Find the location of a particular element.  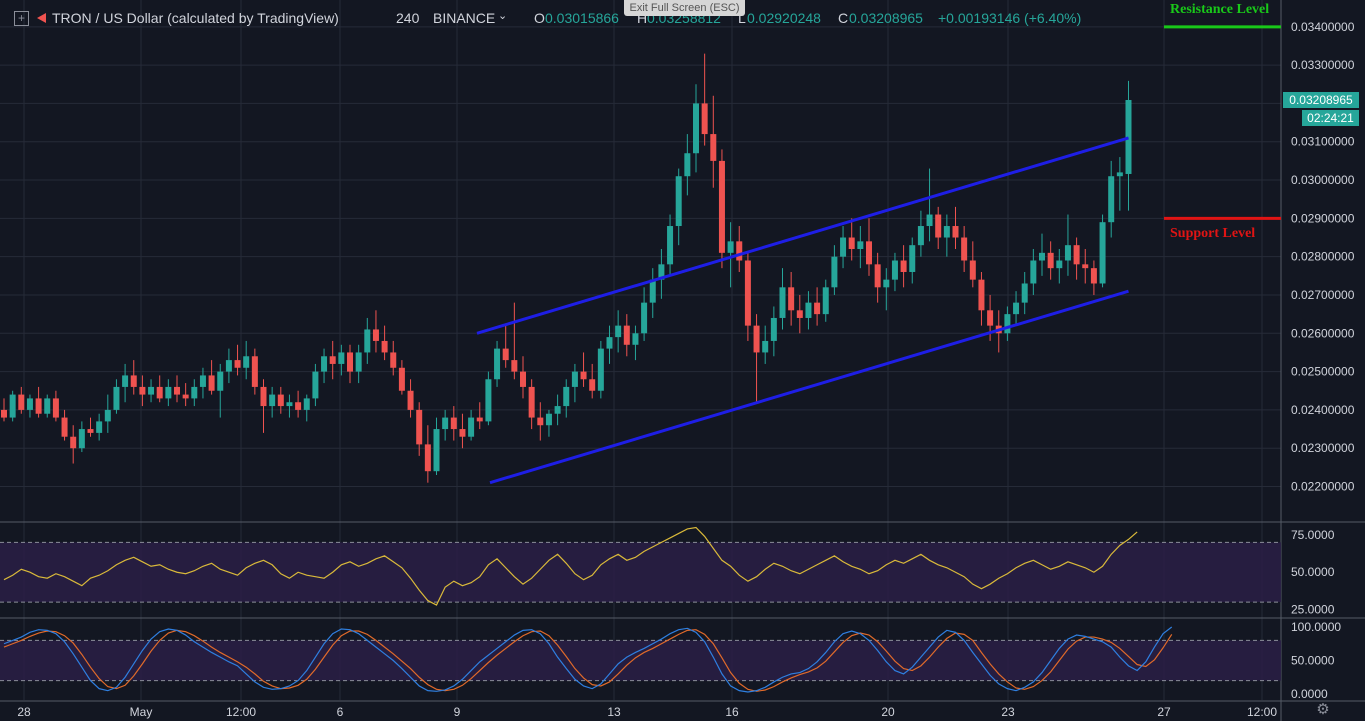

stoch-k-line is located at coordinates (588, 659).